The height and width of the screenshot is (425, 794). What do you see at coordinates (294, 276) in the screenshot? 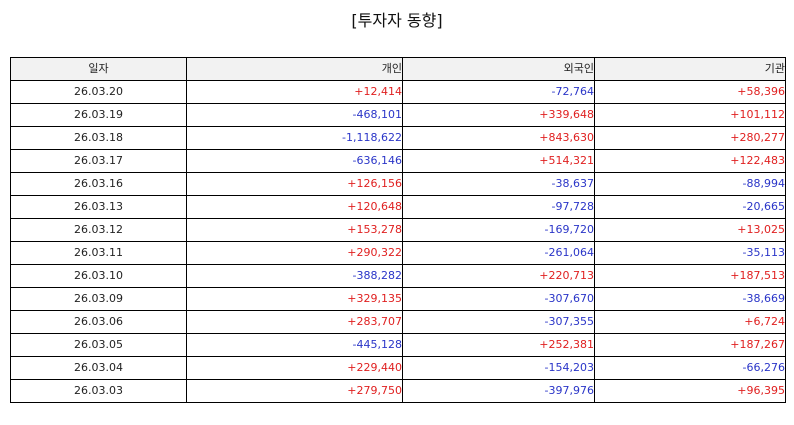
I see `cell-individual: -388,282` at bounding box center [294, 276].